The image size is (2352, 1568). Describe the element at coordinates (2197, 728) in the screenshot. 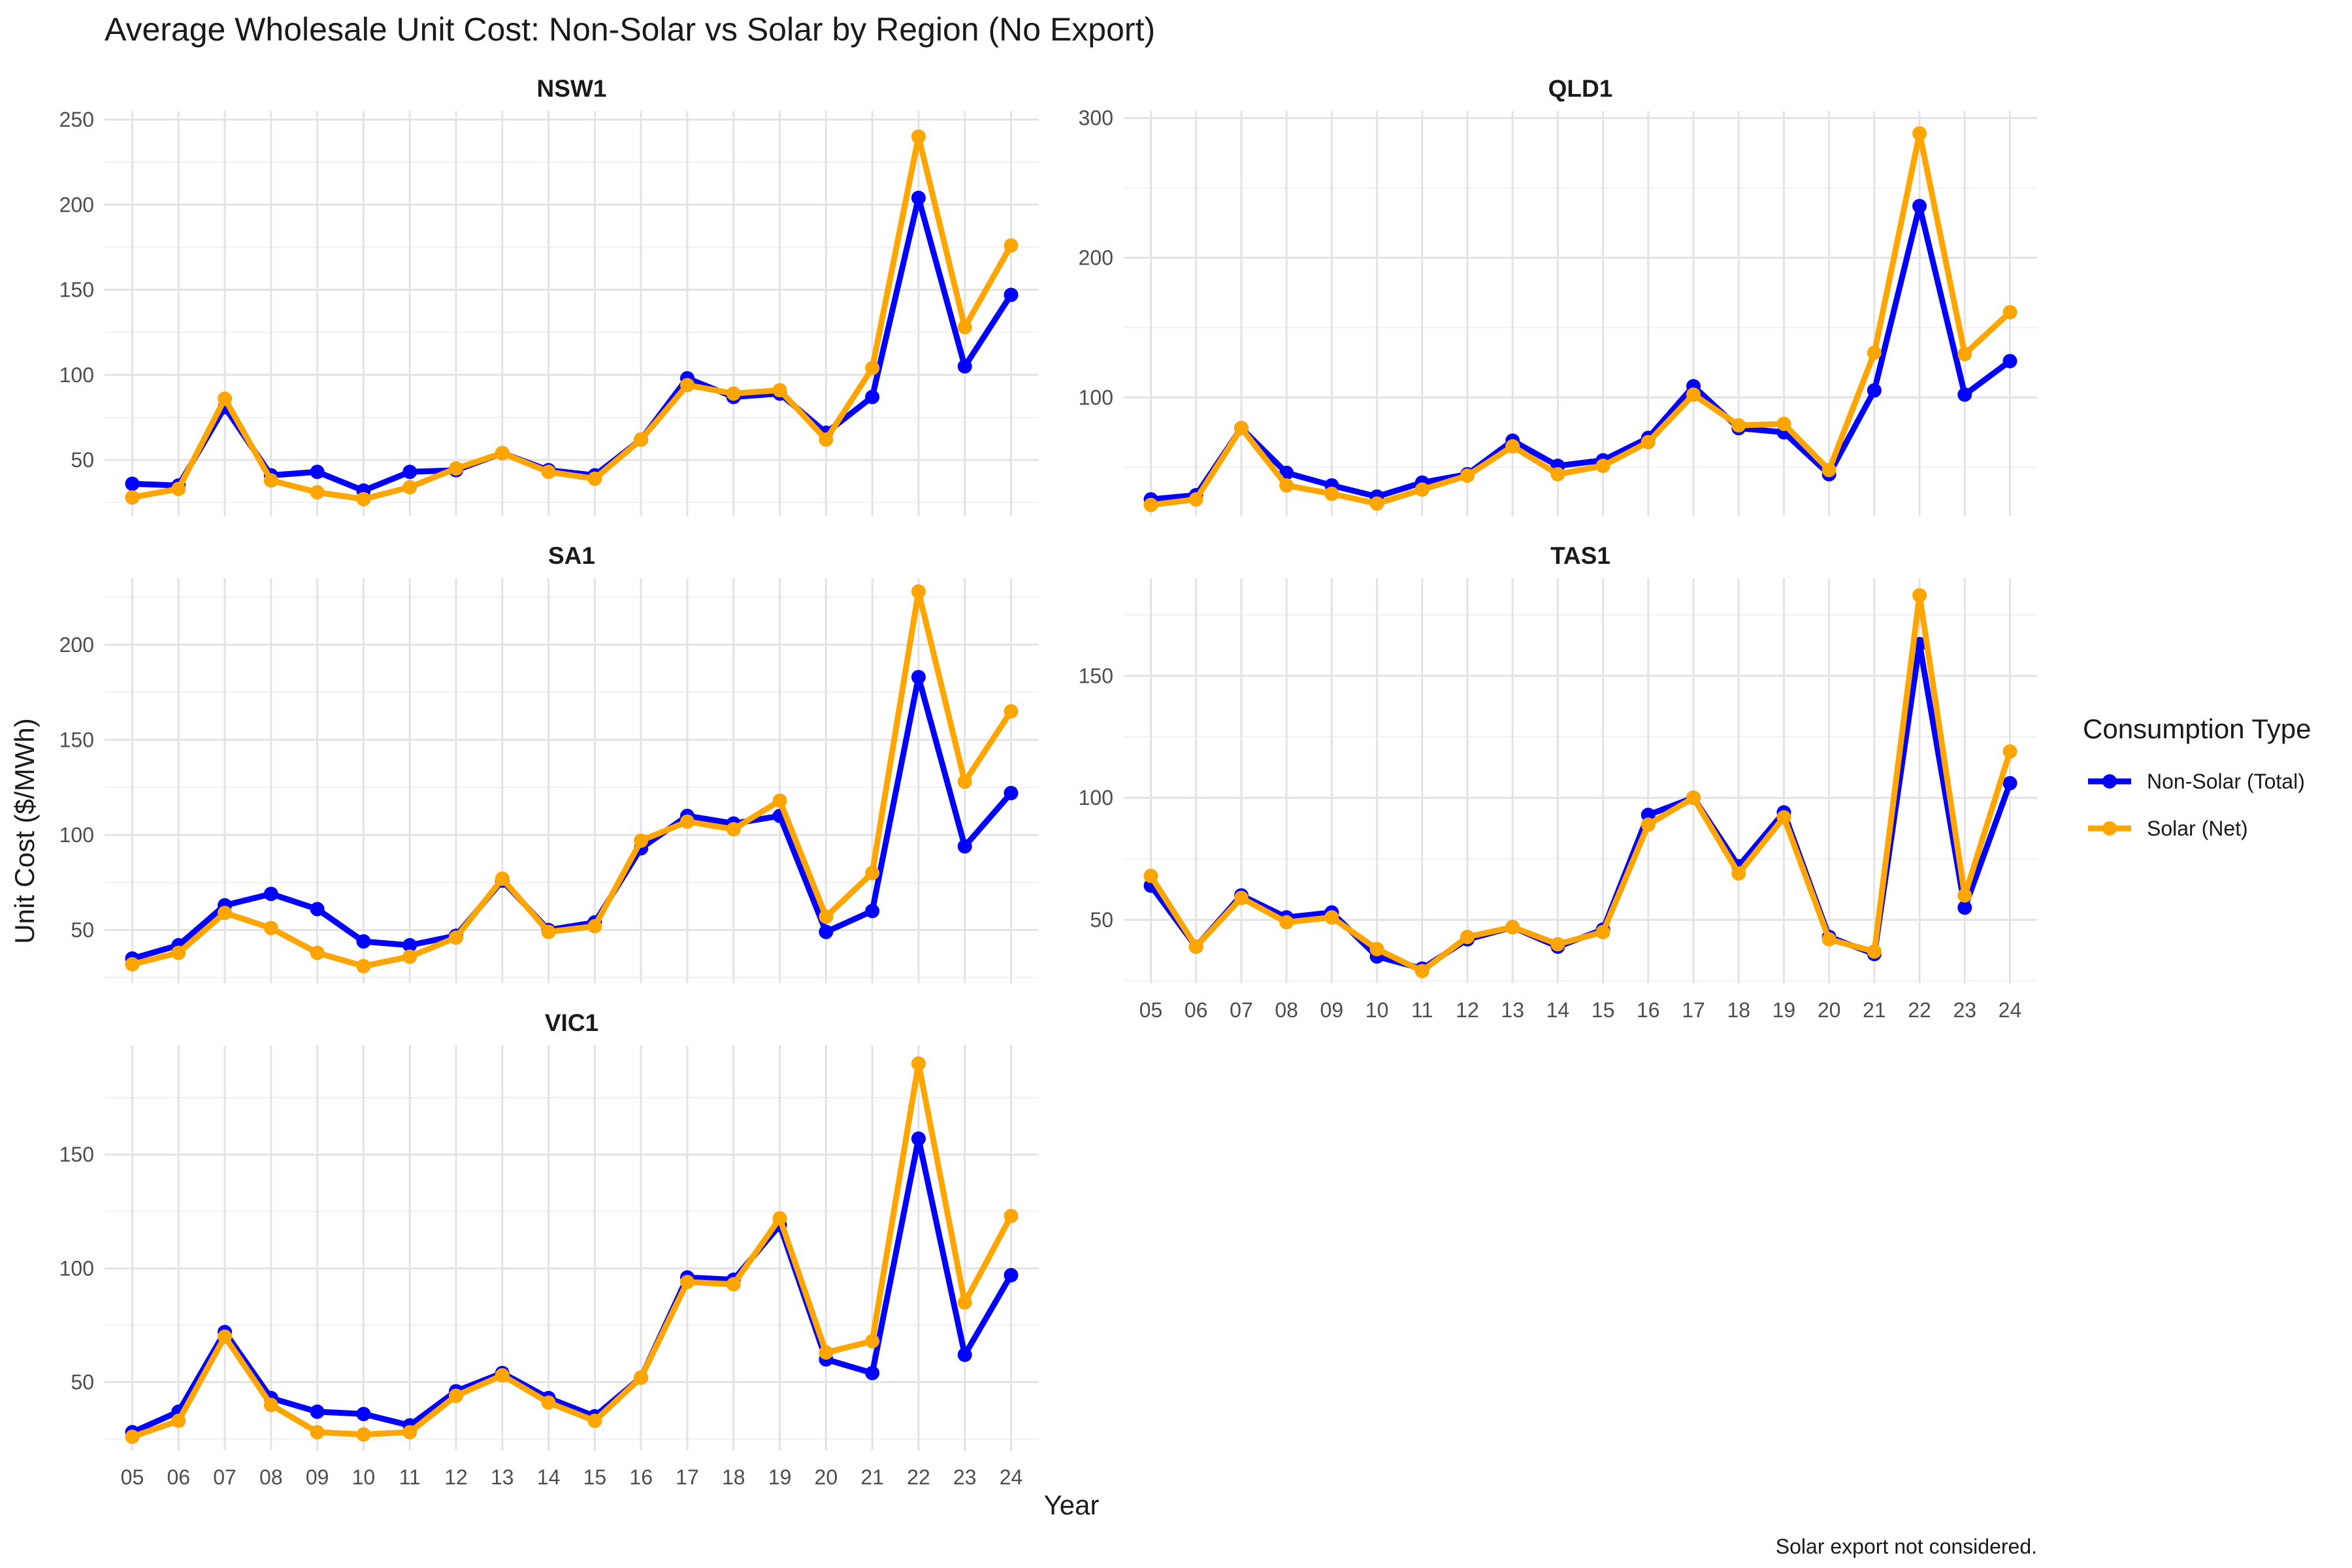

I see `legend-title: Consumption Type` at that location.